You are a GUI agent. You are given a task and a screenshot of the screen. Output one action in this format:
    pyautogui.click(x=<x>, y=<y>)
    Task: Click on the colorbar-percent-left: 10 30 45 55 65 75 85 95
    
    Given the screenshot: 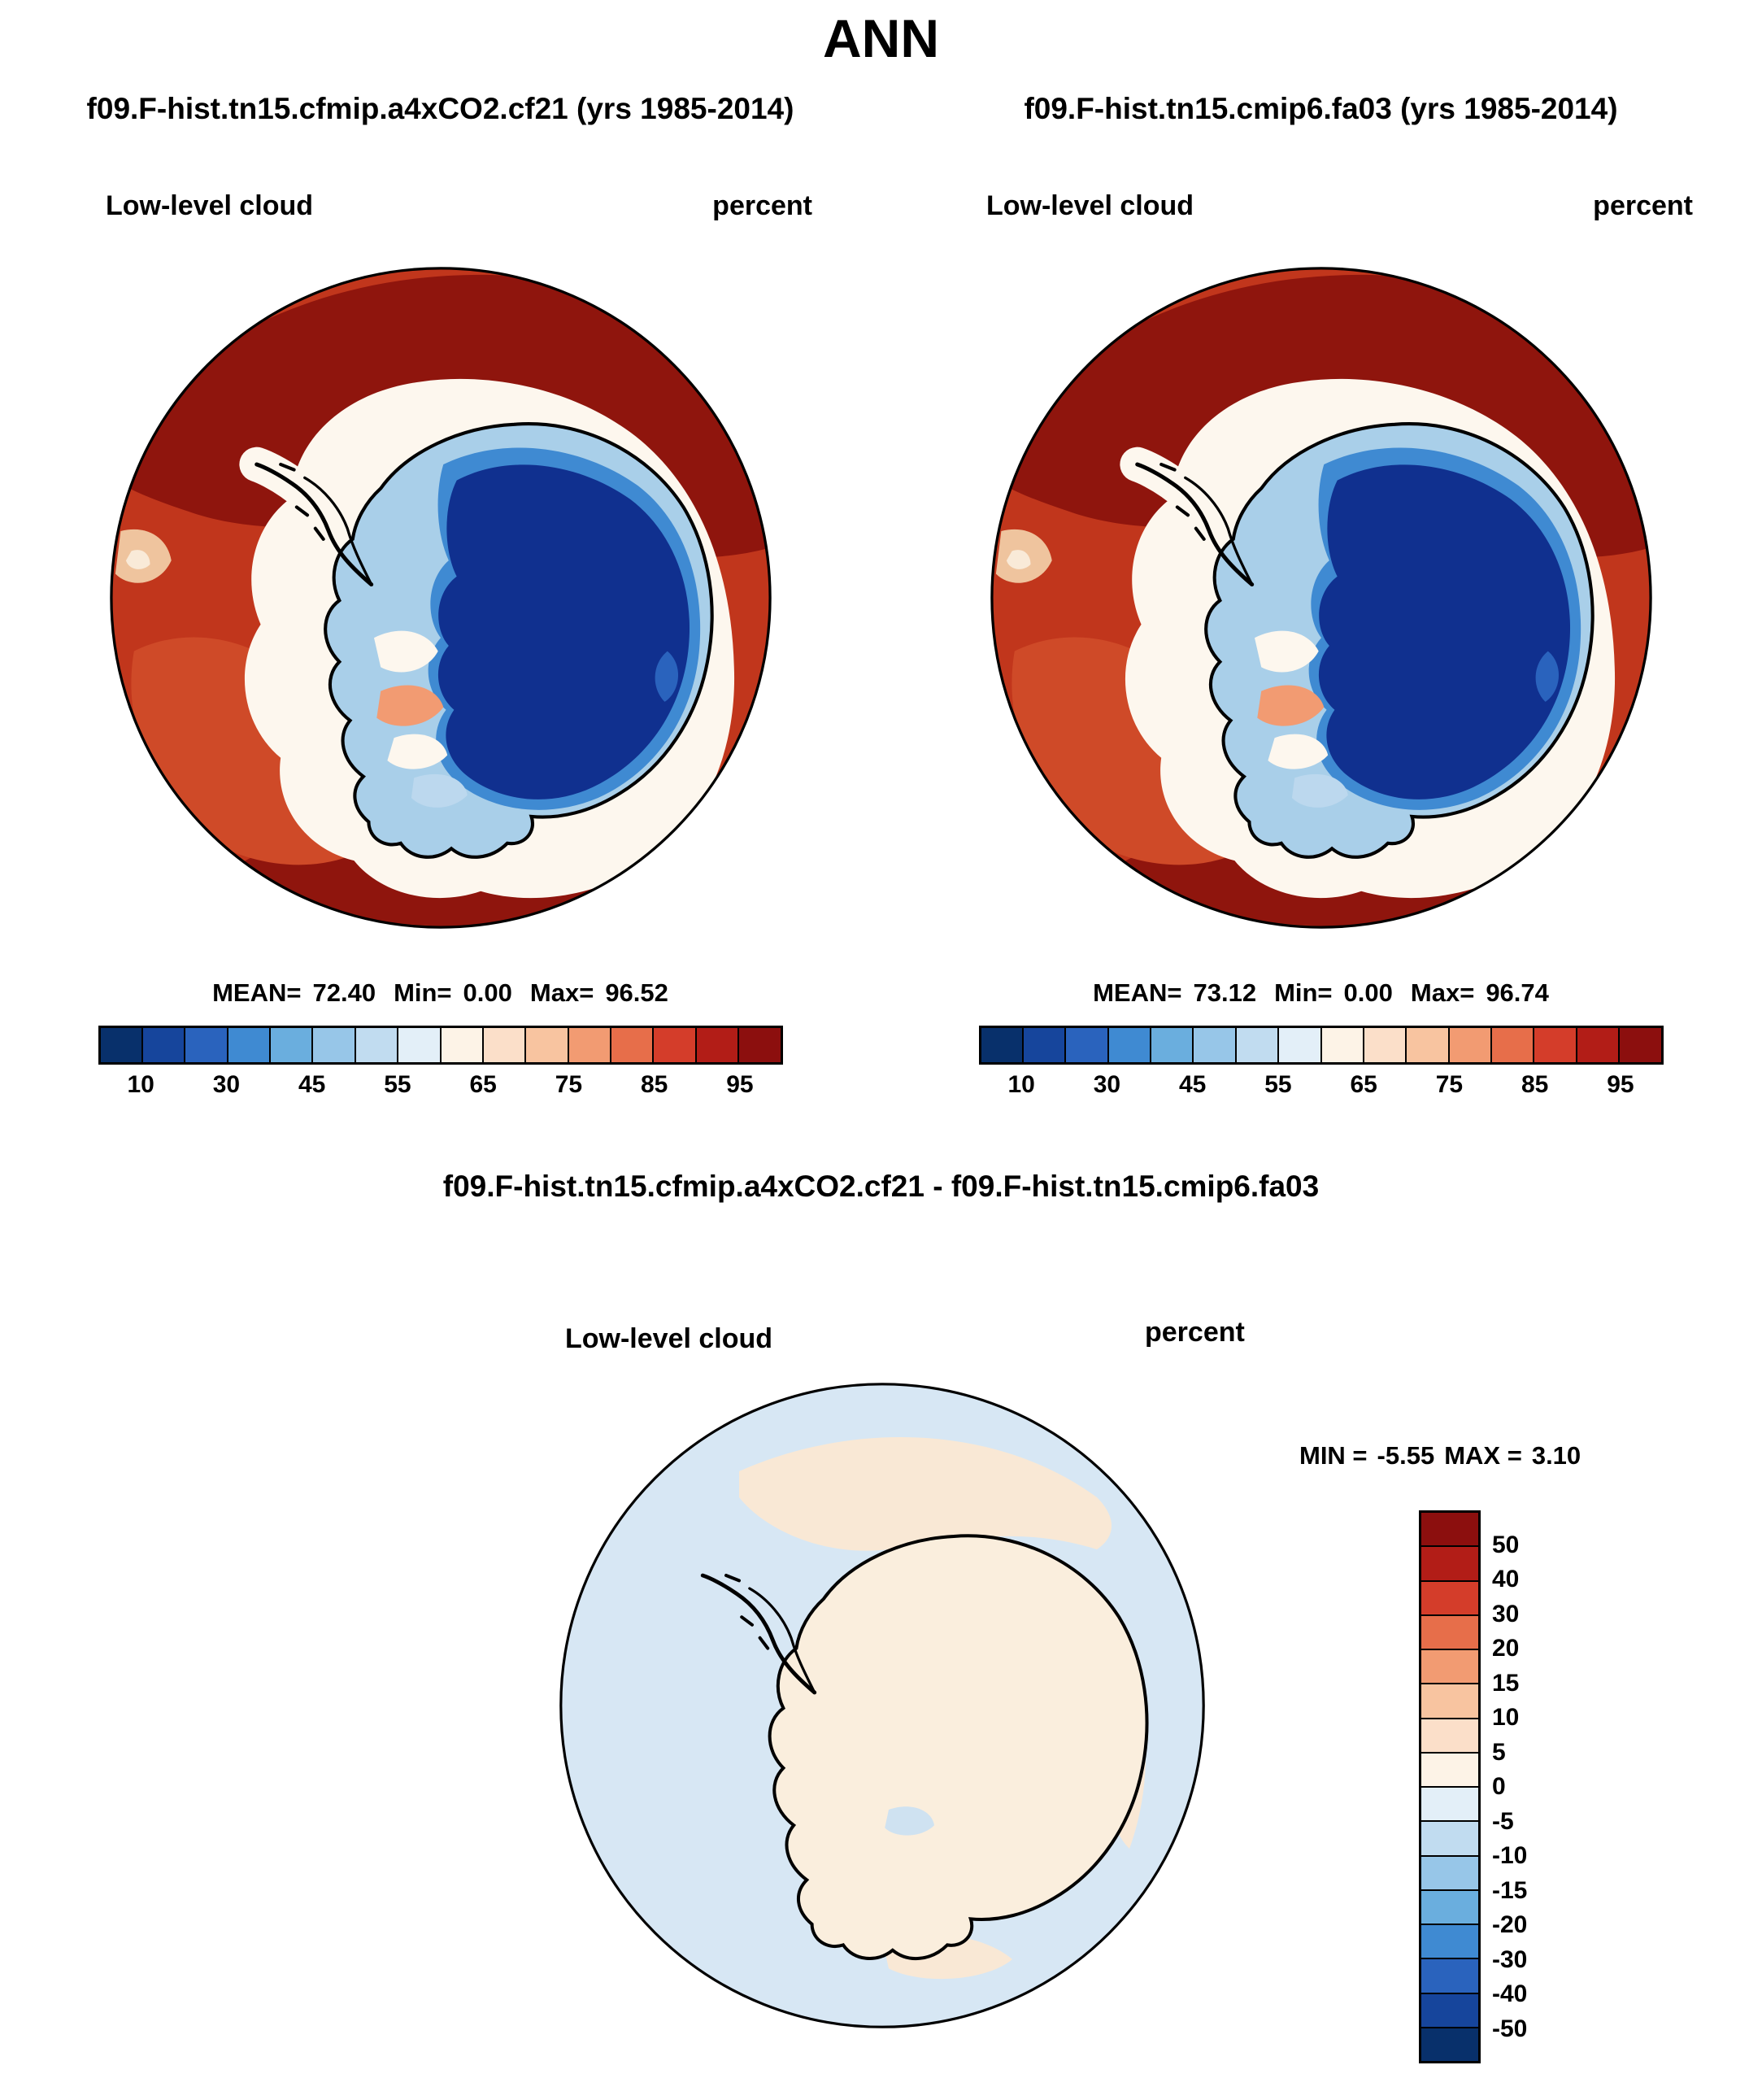 What is the action you would take?
    pyautogui.click(x=440, y=1069)
    